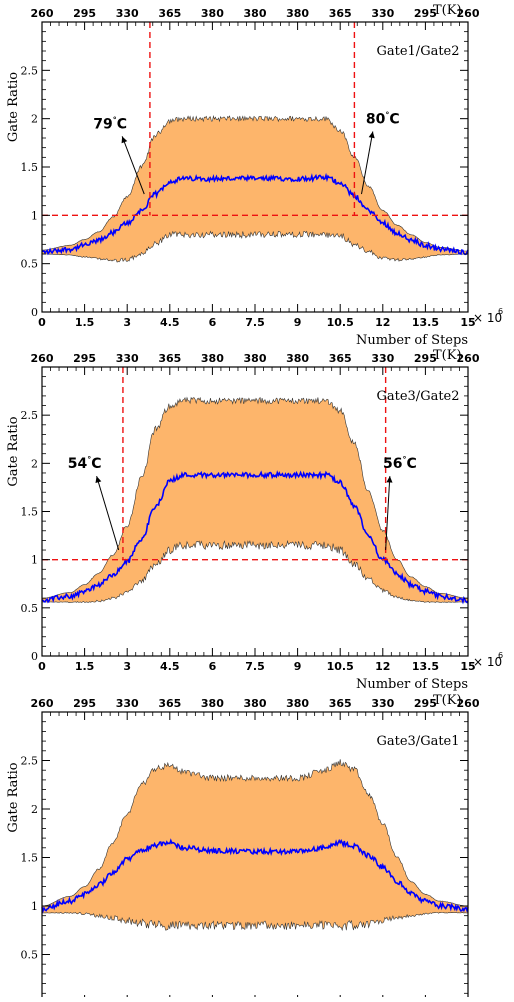  Describe the element at coordinates (417, 51) in the screenshot. I see `panel-label: Gate1/Gate2` at that location.